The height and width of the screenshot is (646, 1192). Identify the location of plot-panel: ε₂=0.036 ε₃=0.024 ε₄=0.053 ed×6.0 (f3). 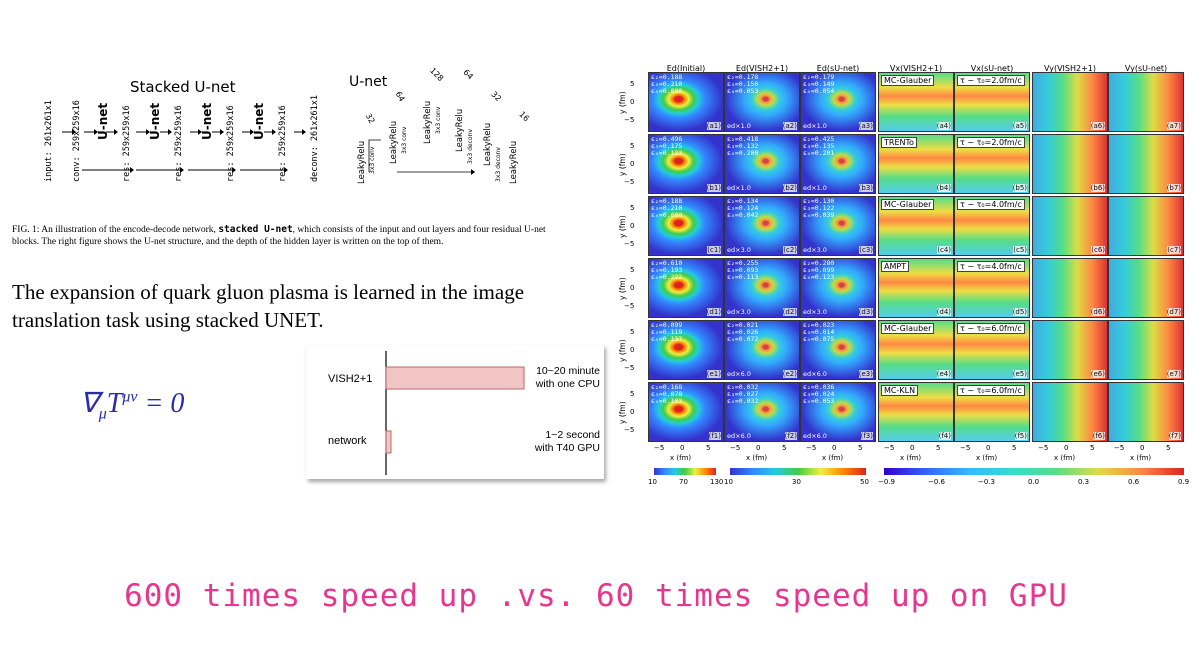
(838, 412).